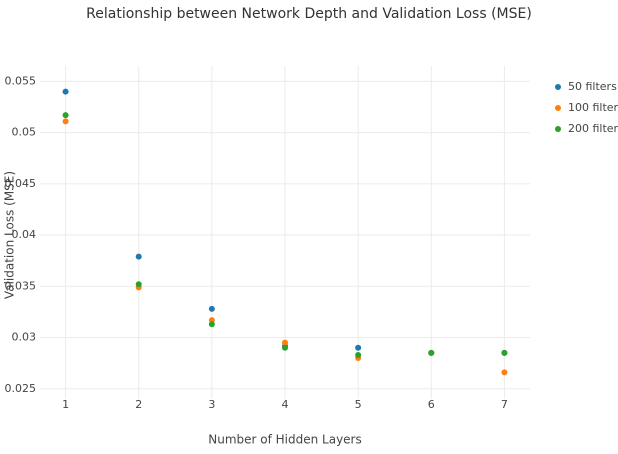 Image resolution: width=618 pixels, height=454 pixels. Describe the element at coordinates (358, 404) in the screenshot. I see `x-tick-label: 5` at that location.